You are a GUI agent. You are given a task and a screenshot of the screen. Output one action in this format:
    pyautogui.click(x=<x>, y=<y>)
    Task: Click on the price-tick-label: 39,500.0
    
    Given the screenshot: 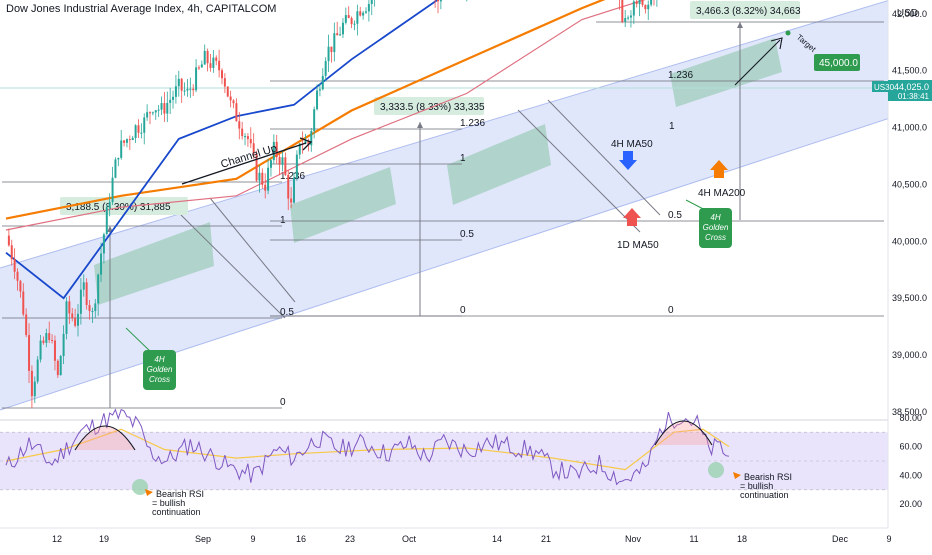 What is the action you would take?
    pyautogui.click(x=909, y=298)
    